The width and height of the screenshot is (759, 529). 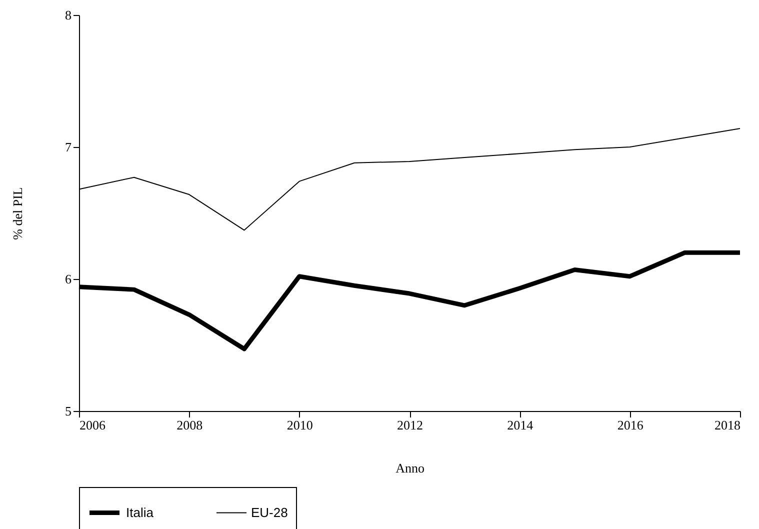 I want to click on x-tick-label: 2010, so click(x=299, y=425).